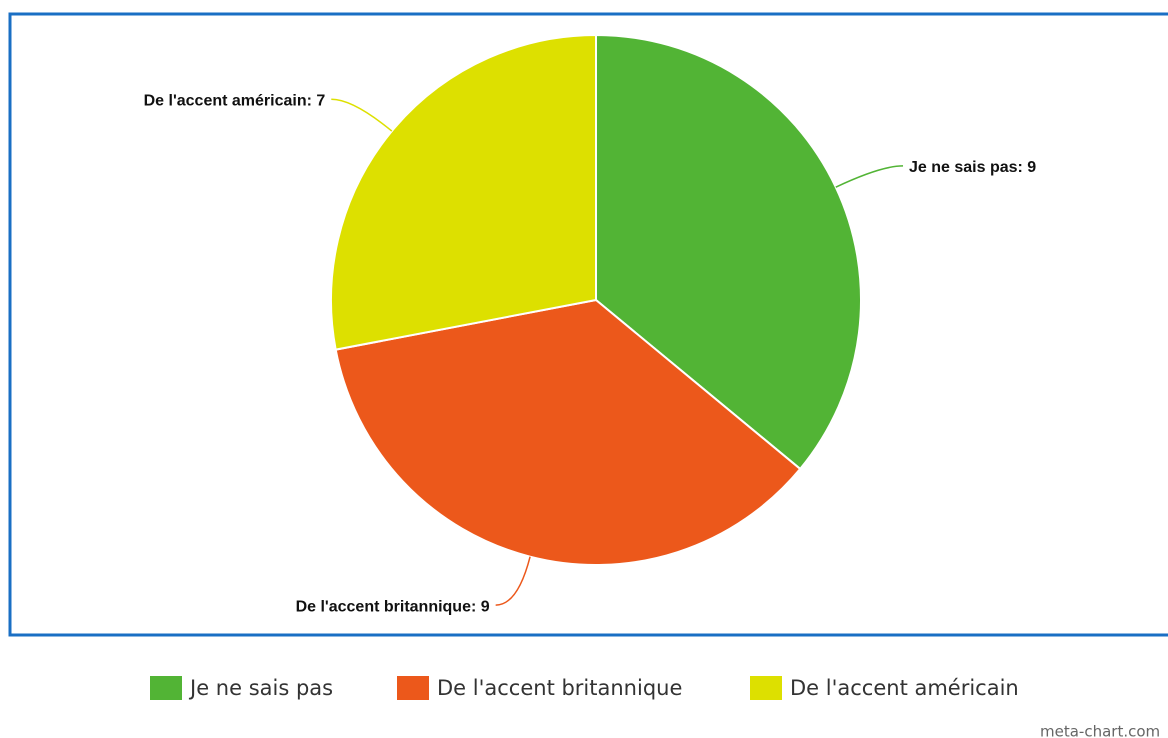  Describe the element at coordinates (972, 167) in the screenshot. I see `data-label: Je ne sais pas: 9` at that location.